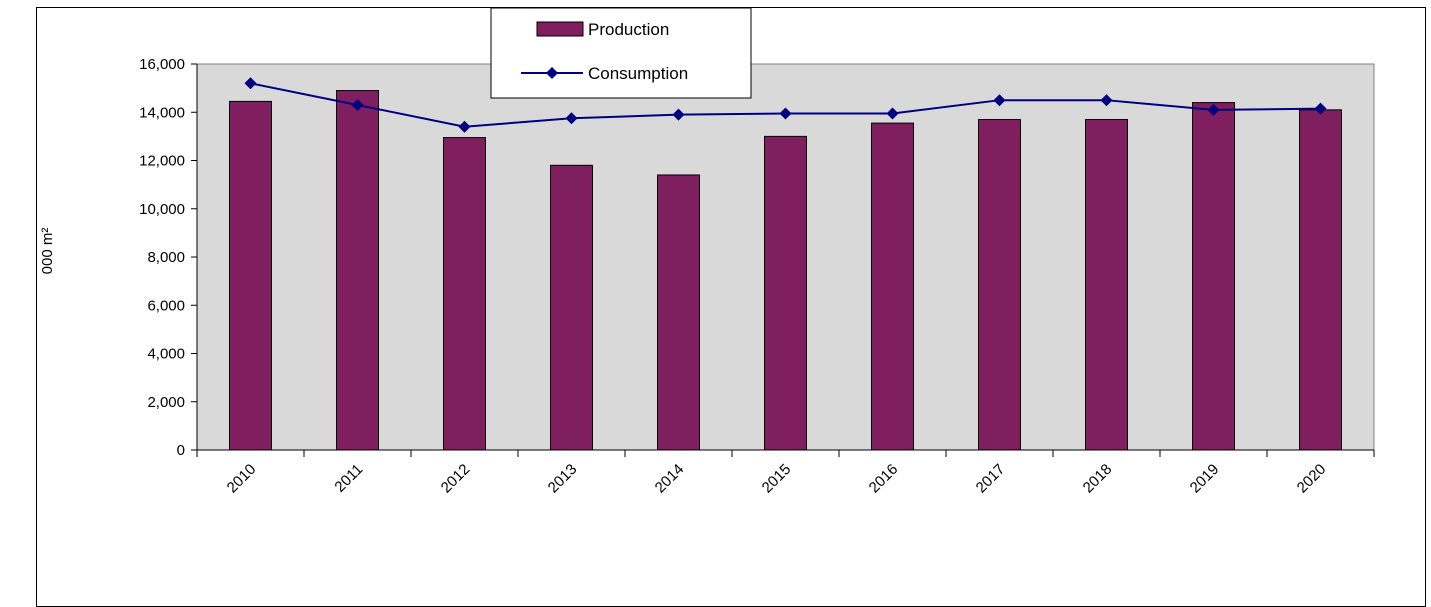 This screenshot has width=1431, height=607. Describe the element at coordinates (785, 293) in the screenshot. I see `bar-production-2015` at that location.